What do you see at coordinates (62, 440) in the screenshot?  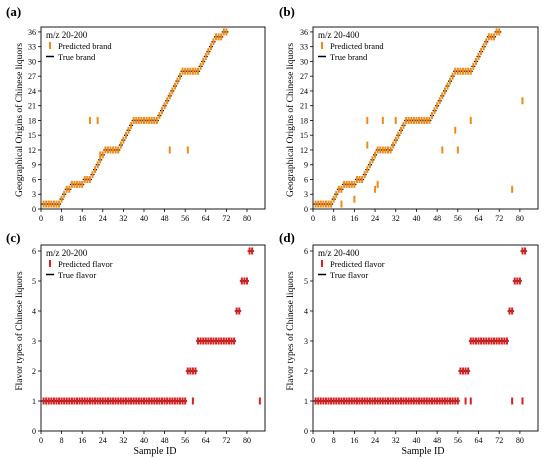 I see `x-tick-label-c: 8` at bounding box center [62, 440].